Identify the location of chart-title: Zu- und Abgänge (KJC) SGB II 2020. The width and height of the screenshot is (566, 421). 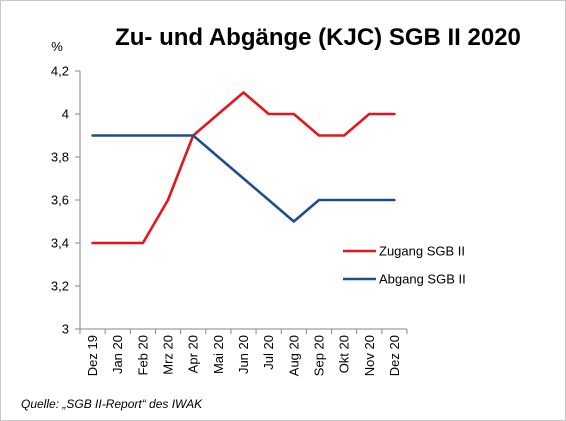
(318, 37).